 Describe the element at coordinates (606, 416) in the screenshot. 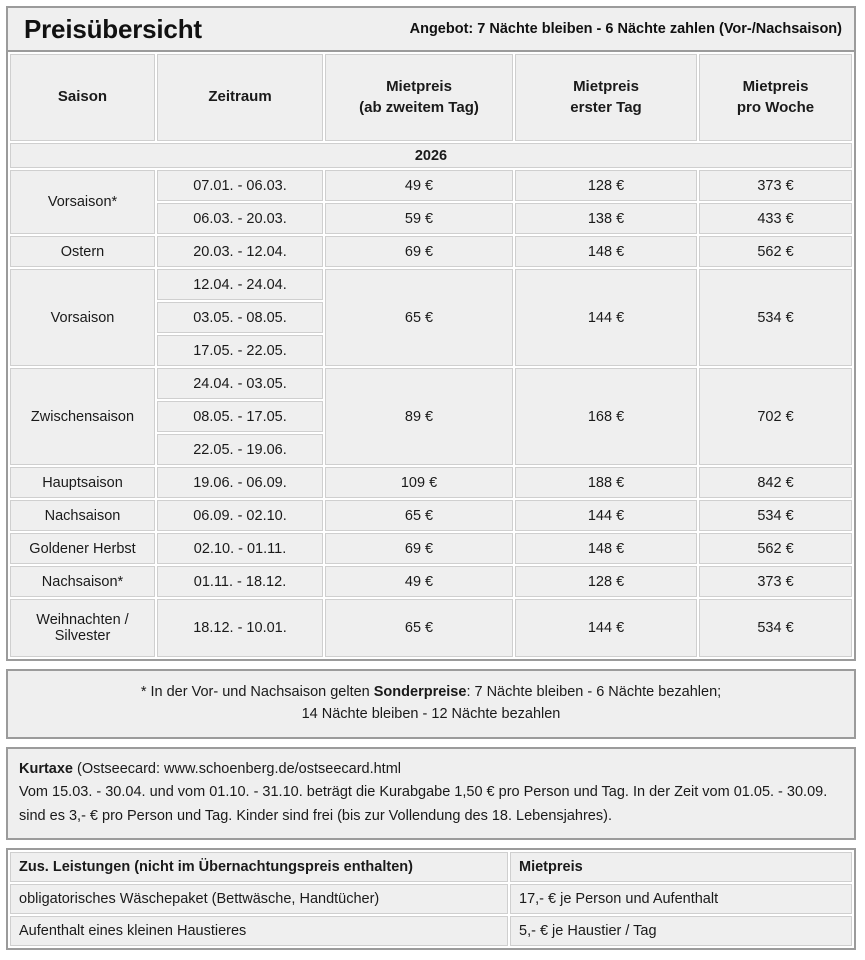

I see `cell-preis-erster-tag: 168 €` at that location.